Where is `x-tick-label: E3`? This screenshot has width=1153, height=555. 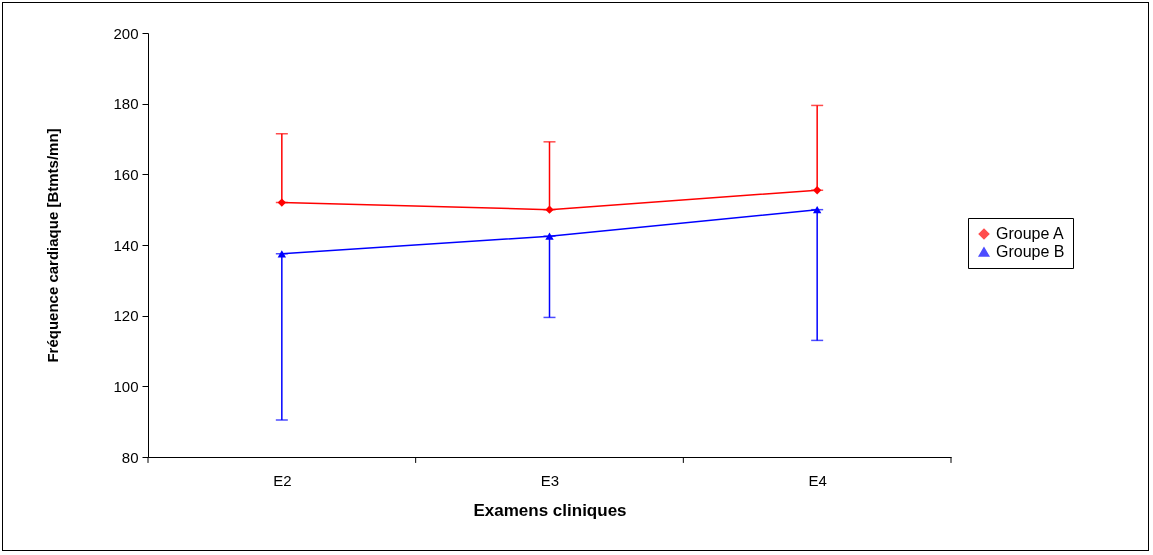 x-tick-label: E3 is located at coordinates (550, 480).